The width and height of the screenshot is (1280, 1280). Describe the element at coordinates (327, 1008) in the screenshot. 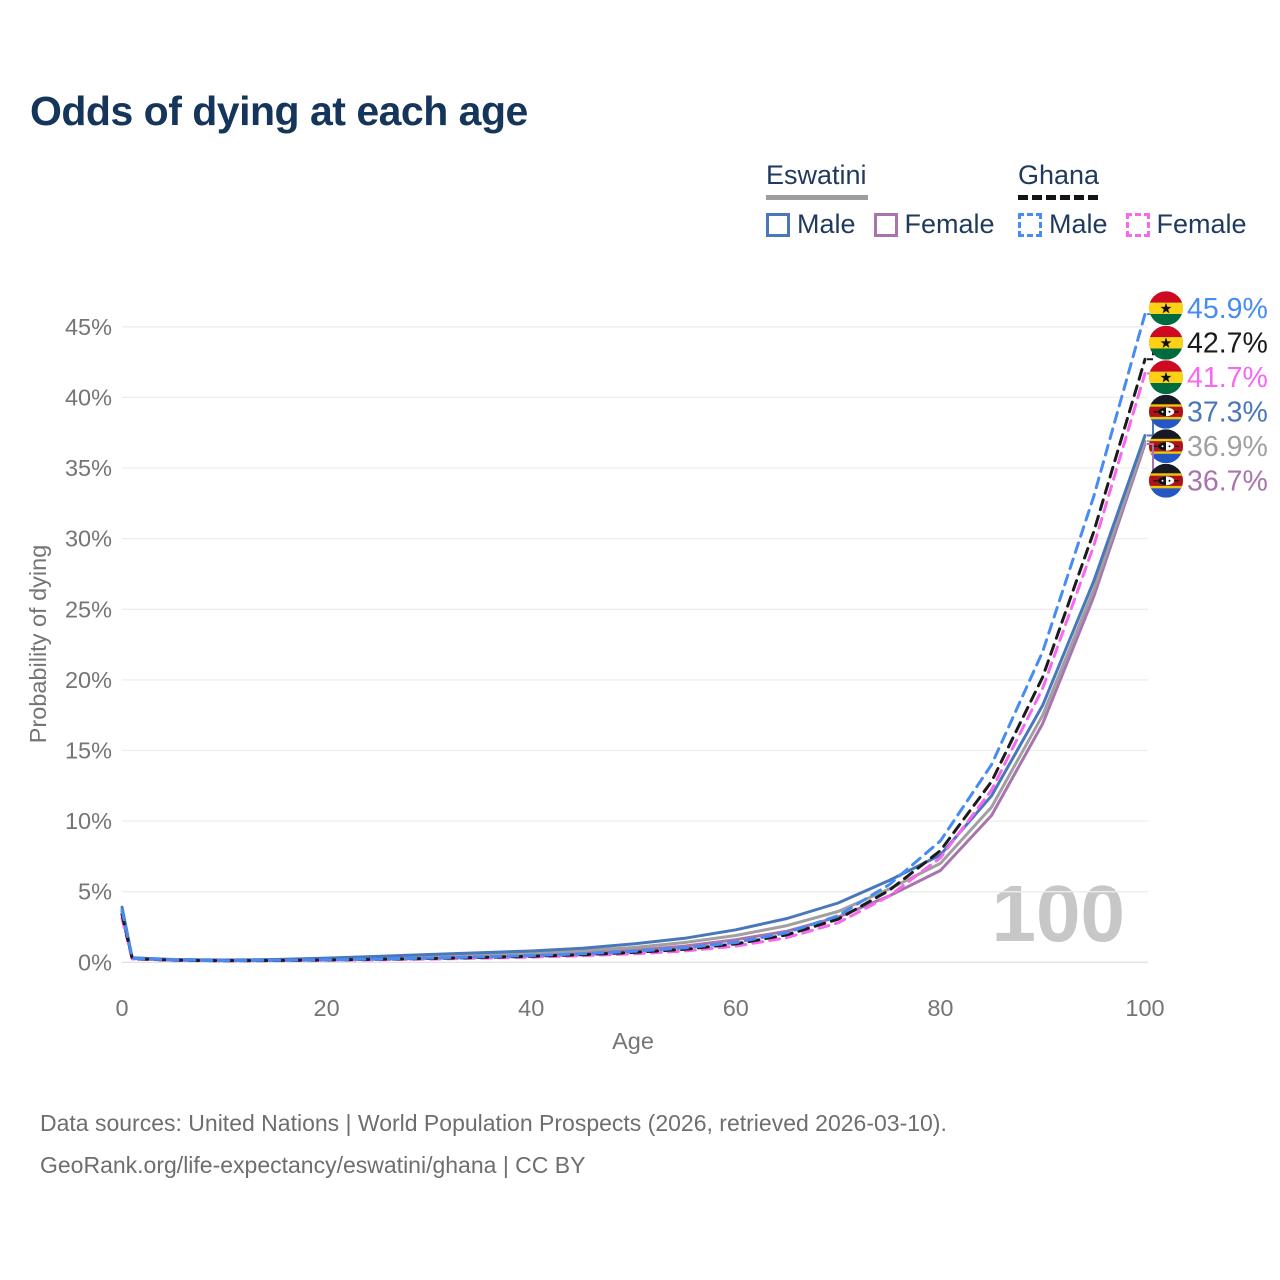

I see `x-tick-label: 20` at that location.